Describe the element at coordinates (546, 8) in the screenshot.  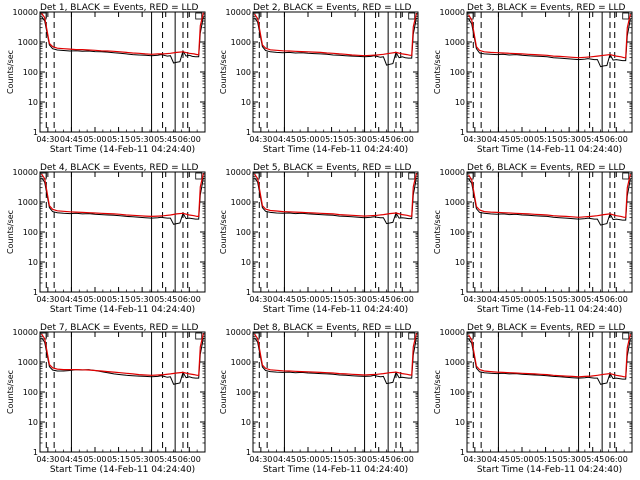
I see `plot-title: Det 3, BLACK = Events, RED = LLD` at that location.